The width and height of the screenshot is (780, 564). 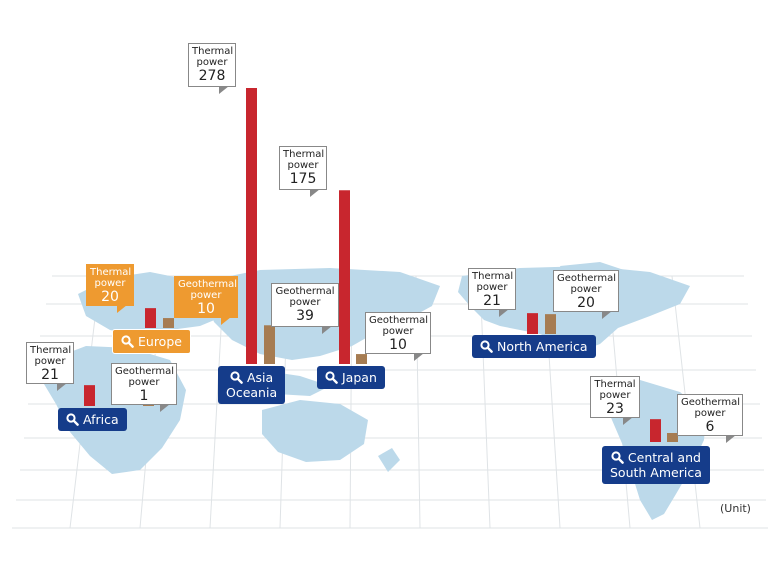 What do you see at coordinates (62, 387) in the screenshot?
I see `callout-thermal-africa-pointer` at bounding box center [62, 387].